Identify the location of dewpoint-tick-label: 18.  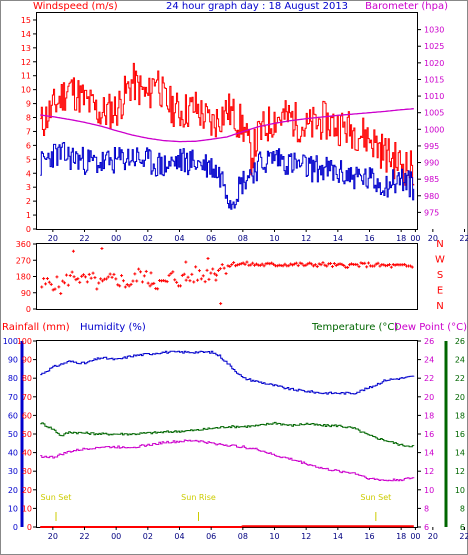
(429, 415).